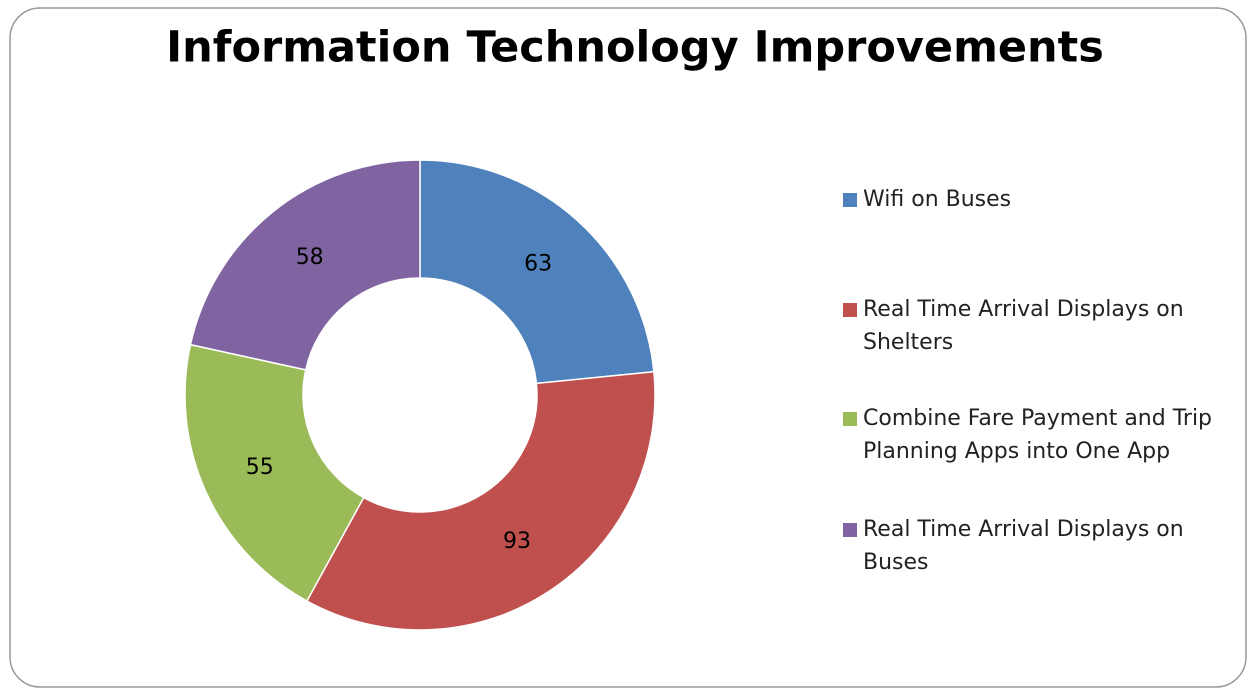 Image resolution: width=1248 pixels, height=689 pixels. I want to click on data-label: 58, so click(310, 257).